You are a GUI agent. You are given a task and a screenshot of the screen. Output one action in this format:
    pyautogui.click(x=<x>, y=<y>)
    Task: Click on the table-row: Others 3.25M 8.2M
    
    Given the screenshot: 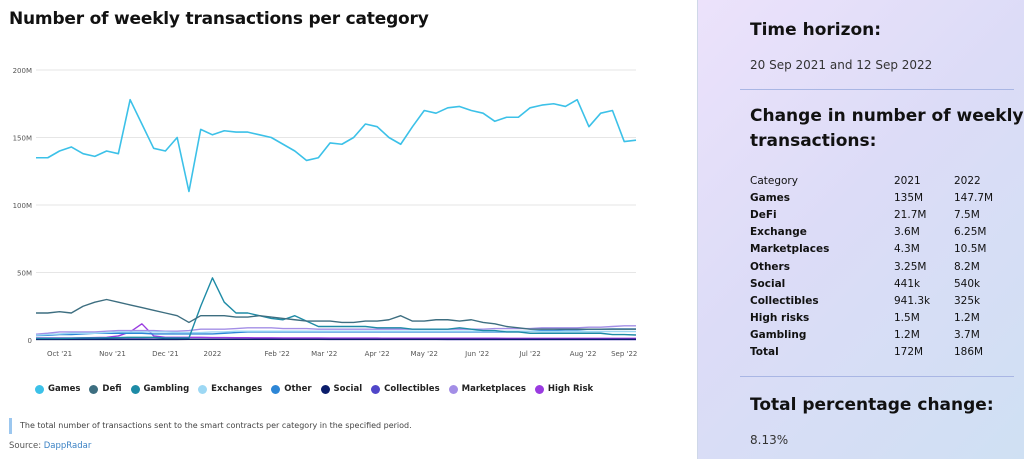 What is the action you would take?
    pyautogui.click(x=882, y=266)
    